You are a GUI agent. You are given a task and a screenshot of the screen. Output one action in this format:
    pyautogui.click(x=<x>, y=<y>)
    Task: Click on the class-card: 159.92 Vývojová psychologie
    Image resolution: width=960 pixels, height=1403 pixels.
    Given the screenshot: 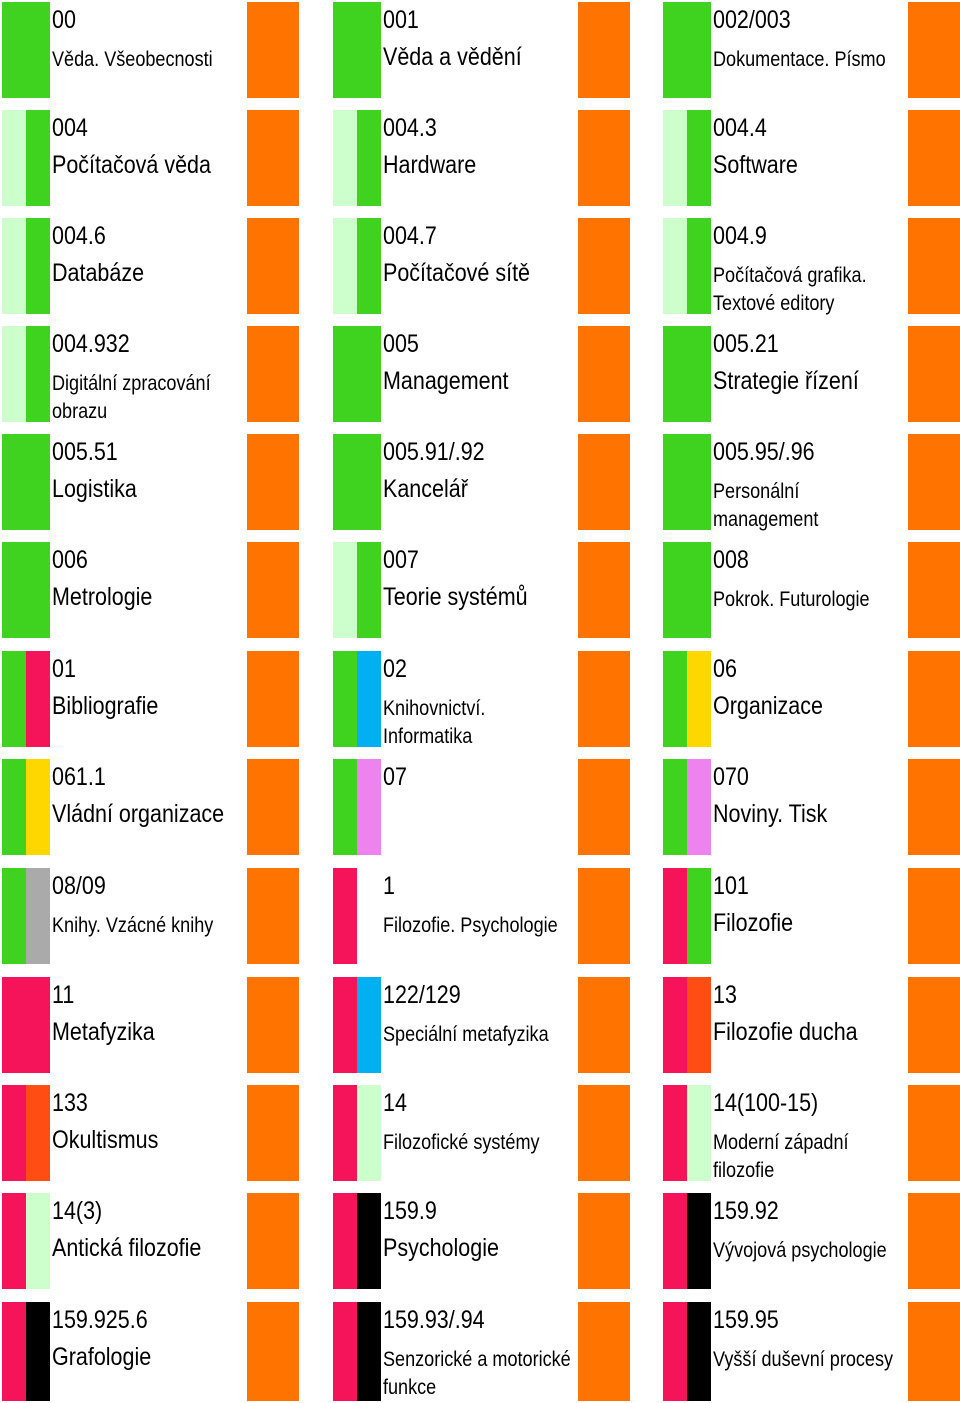 What is the action you would take?
    pyautogui.click(x=810, y=1241)
    